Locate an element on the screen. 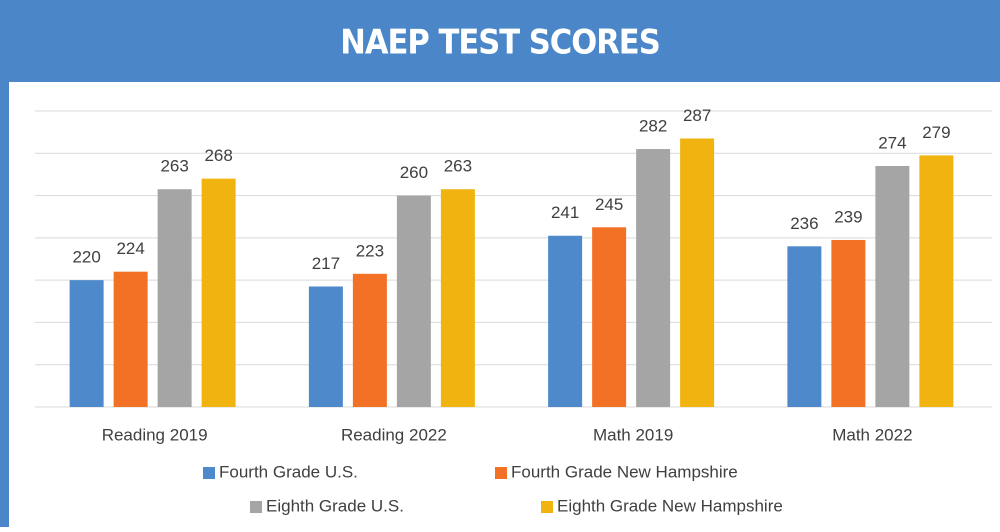  data-label: 239 is located at coordinates (848, 216).